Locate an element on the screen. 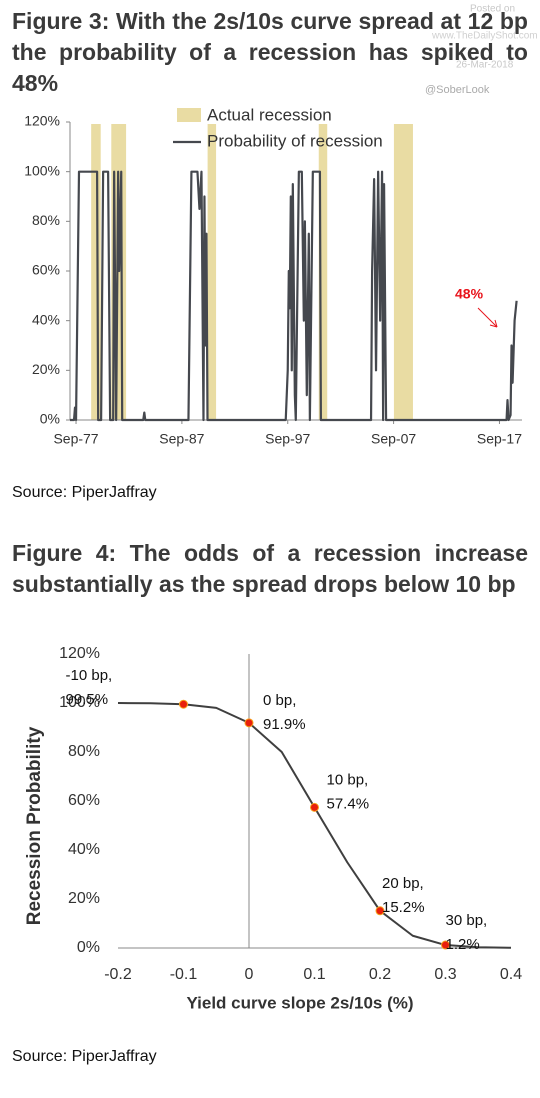 This screenshot has height=1098, width=540. legend-label: Actual recession is located at coordinates (269, 114).